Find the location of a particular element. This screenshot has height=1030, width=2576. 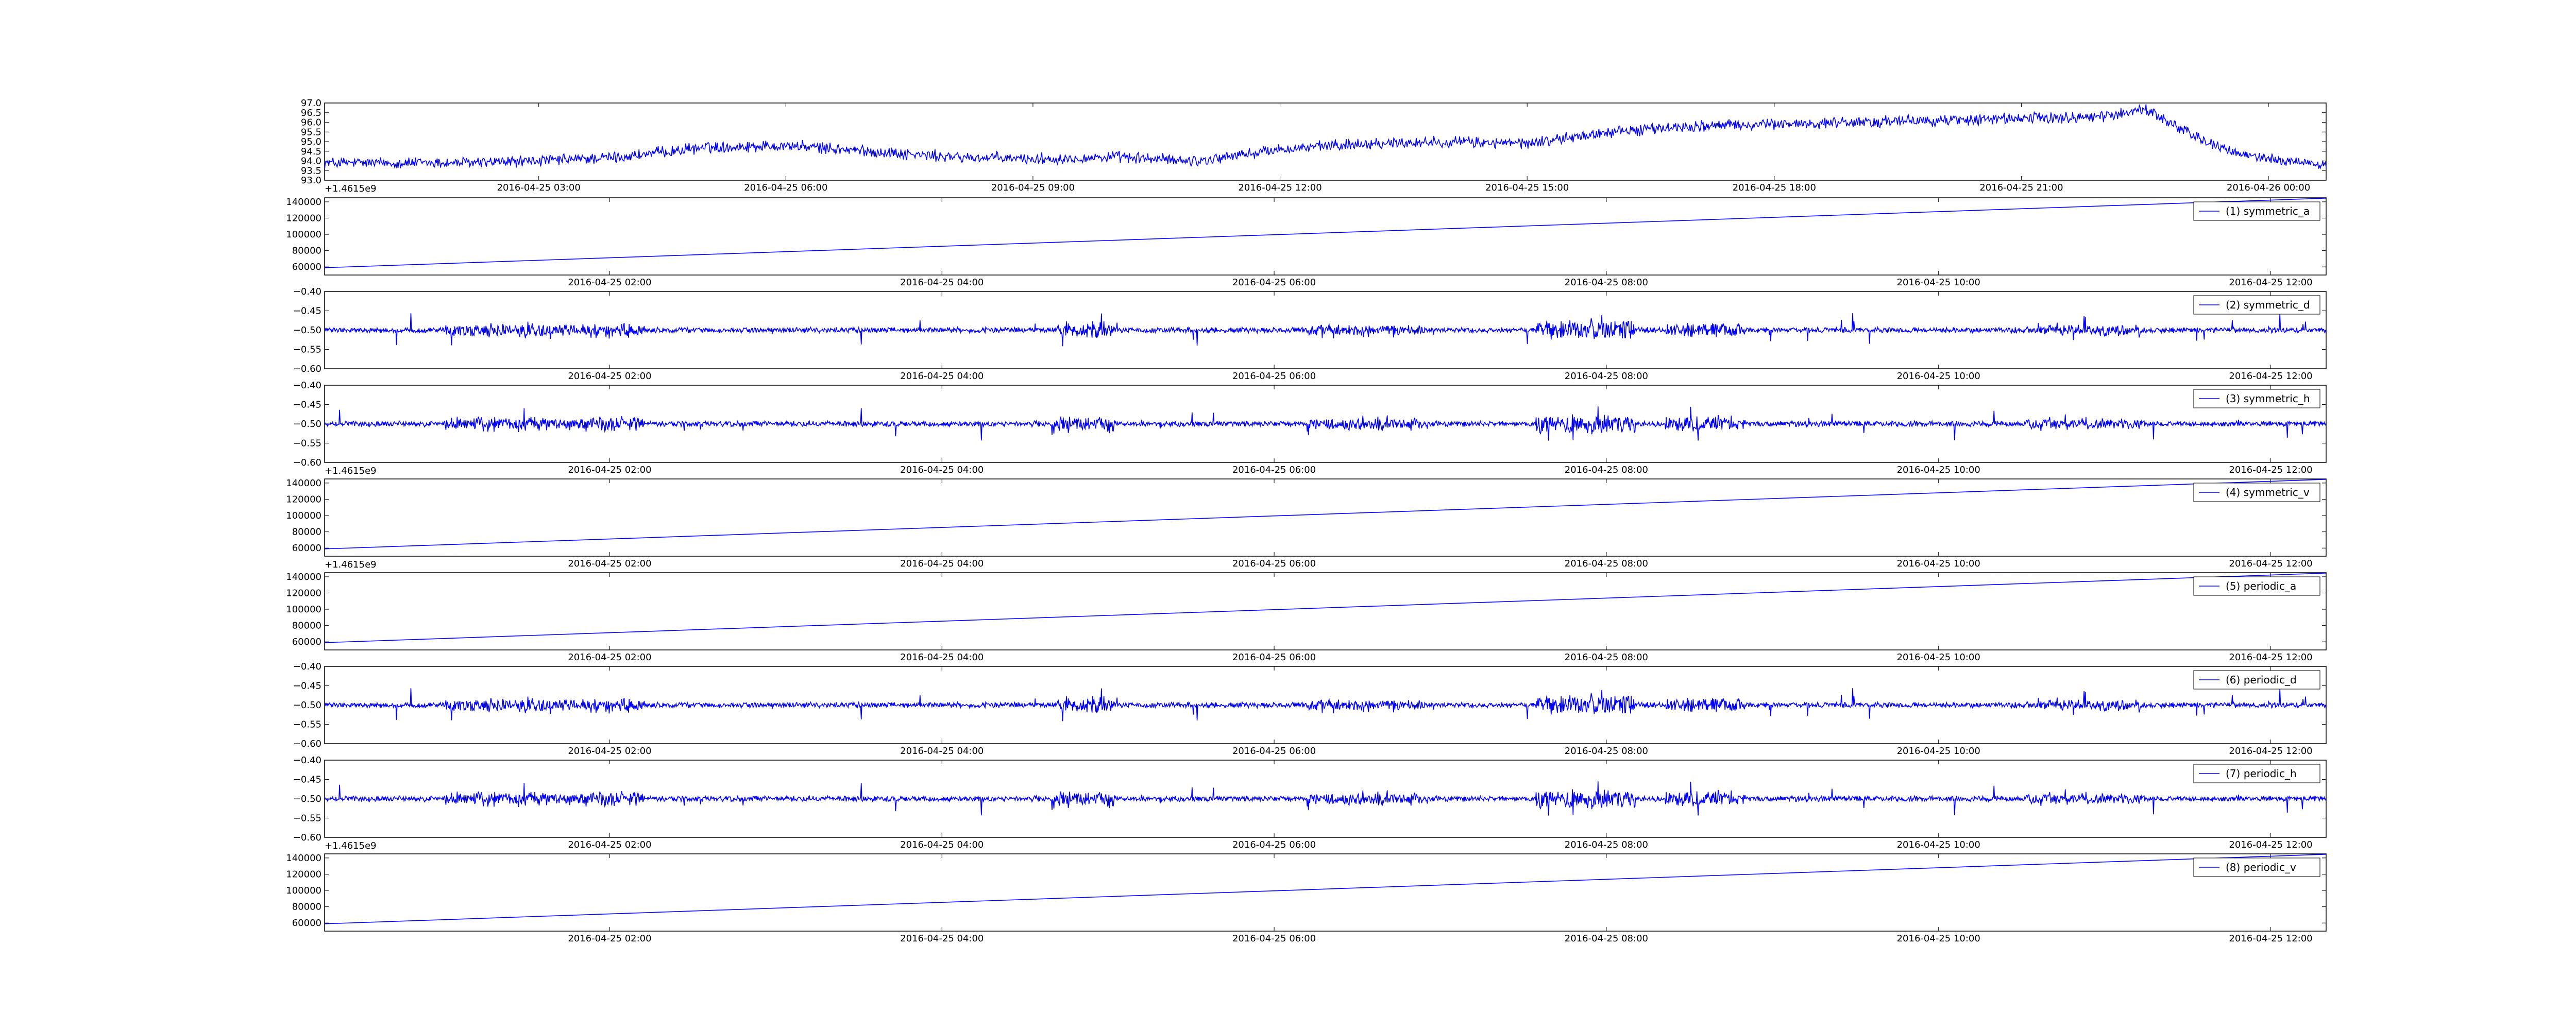

legend: (3) symmetric_h is located at coordinates (2256, 399).